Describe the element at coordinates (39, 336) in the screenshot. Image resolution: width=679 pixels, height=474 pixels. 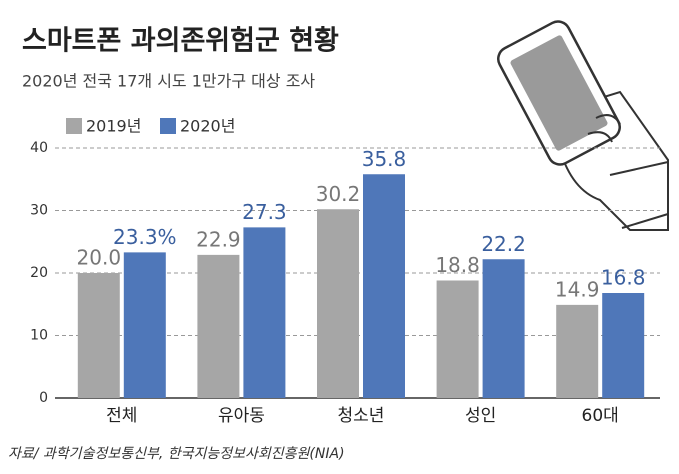
I see `y-tick-label: 10` at that location.